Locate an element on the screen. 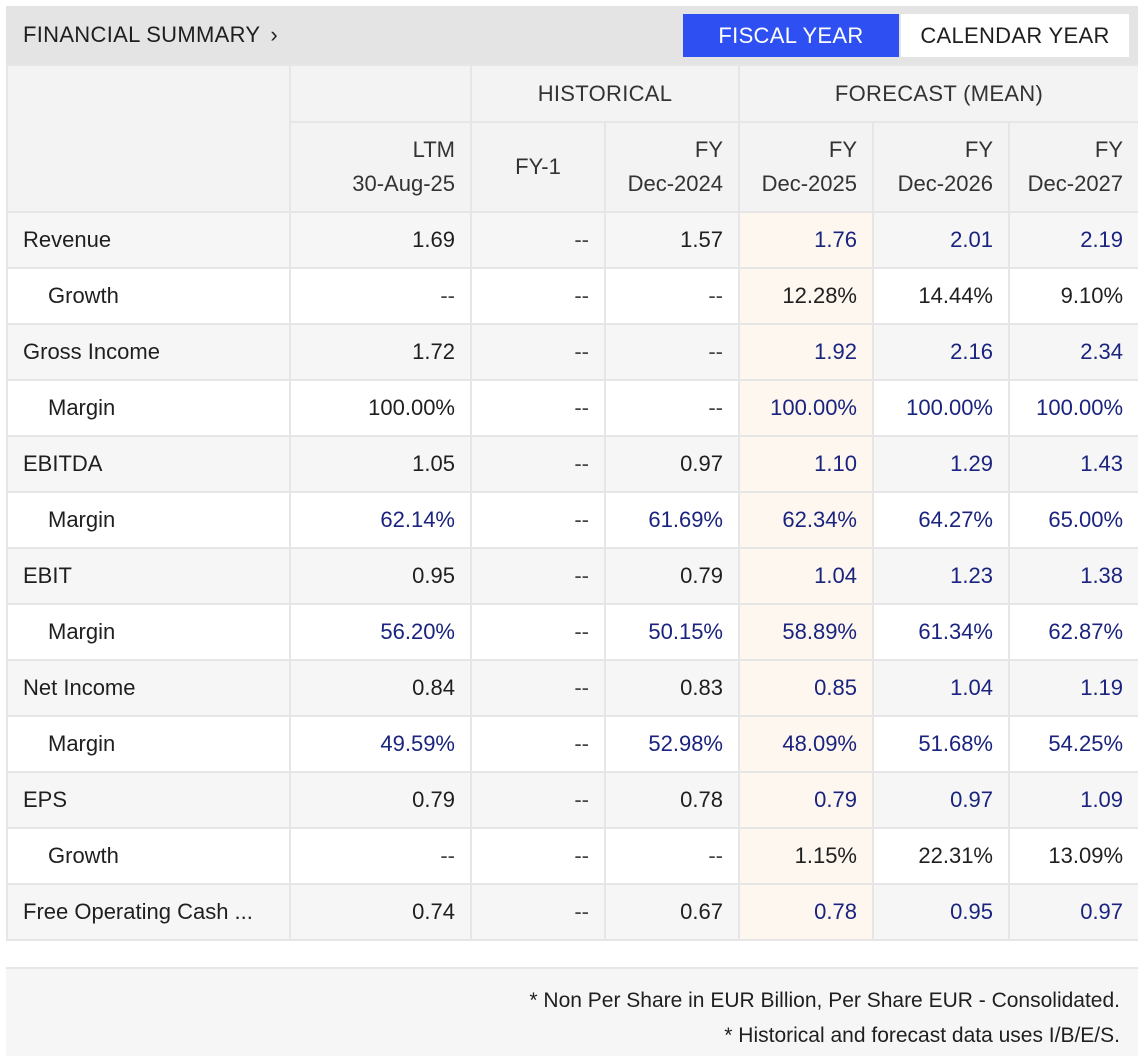 The height and width of the screenshot is (1056, 1138). value-cell: 0.79 is located at coordinates (380, 800).